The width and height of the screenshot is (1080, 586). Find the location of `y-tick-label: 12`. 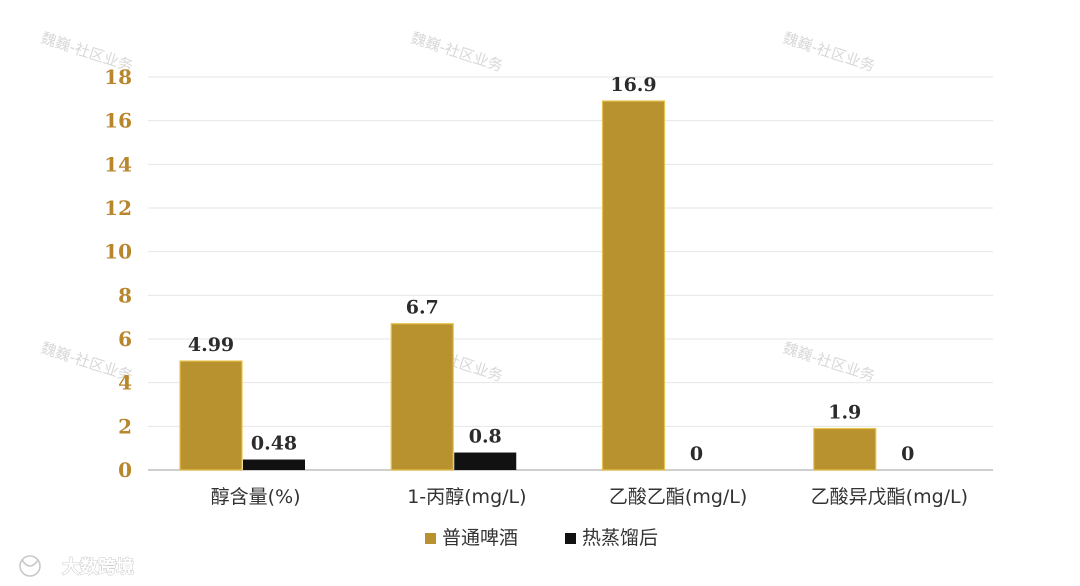

y-tick-label: 12 is located at coordinates (118, 208).